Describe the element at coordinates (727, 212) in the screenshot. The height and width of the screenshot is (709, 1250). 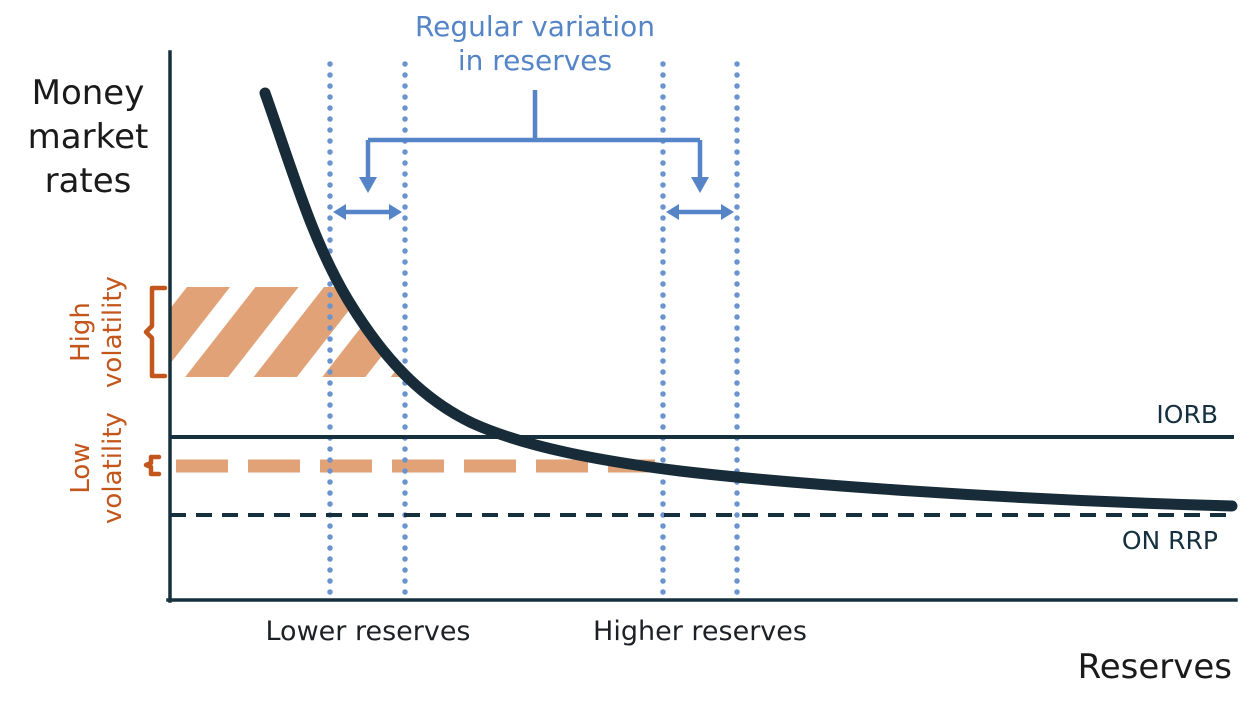
I see `range-arrowhead-higher-right` at that location.